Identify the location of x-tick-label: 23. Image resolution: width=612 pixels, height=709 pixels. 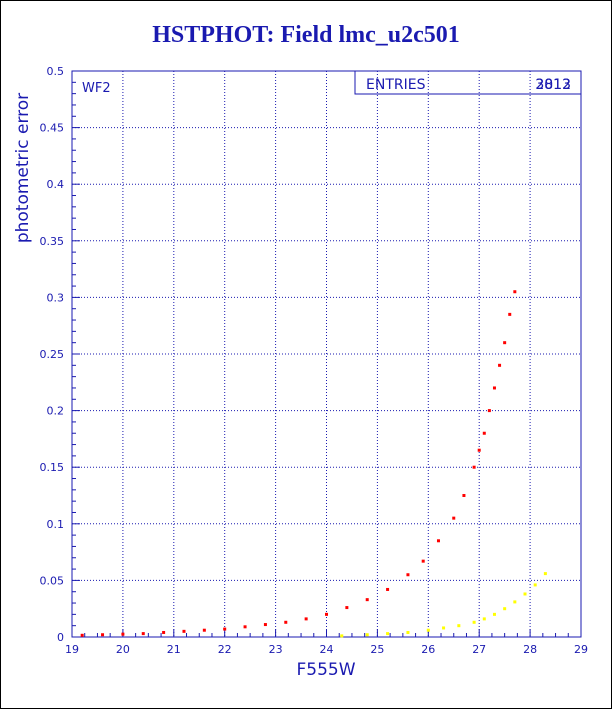
(276, 649).